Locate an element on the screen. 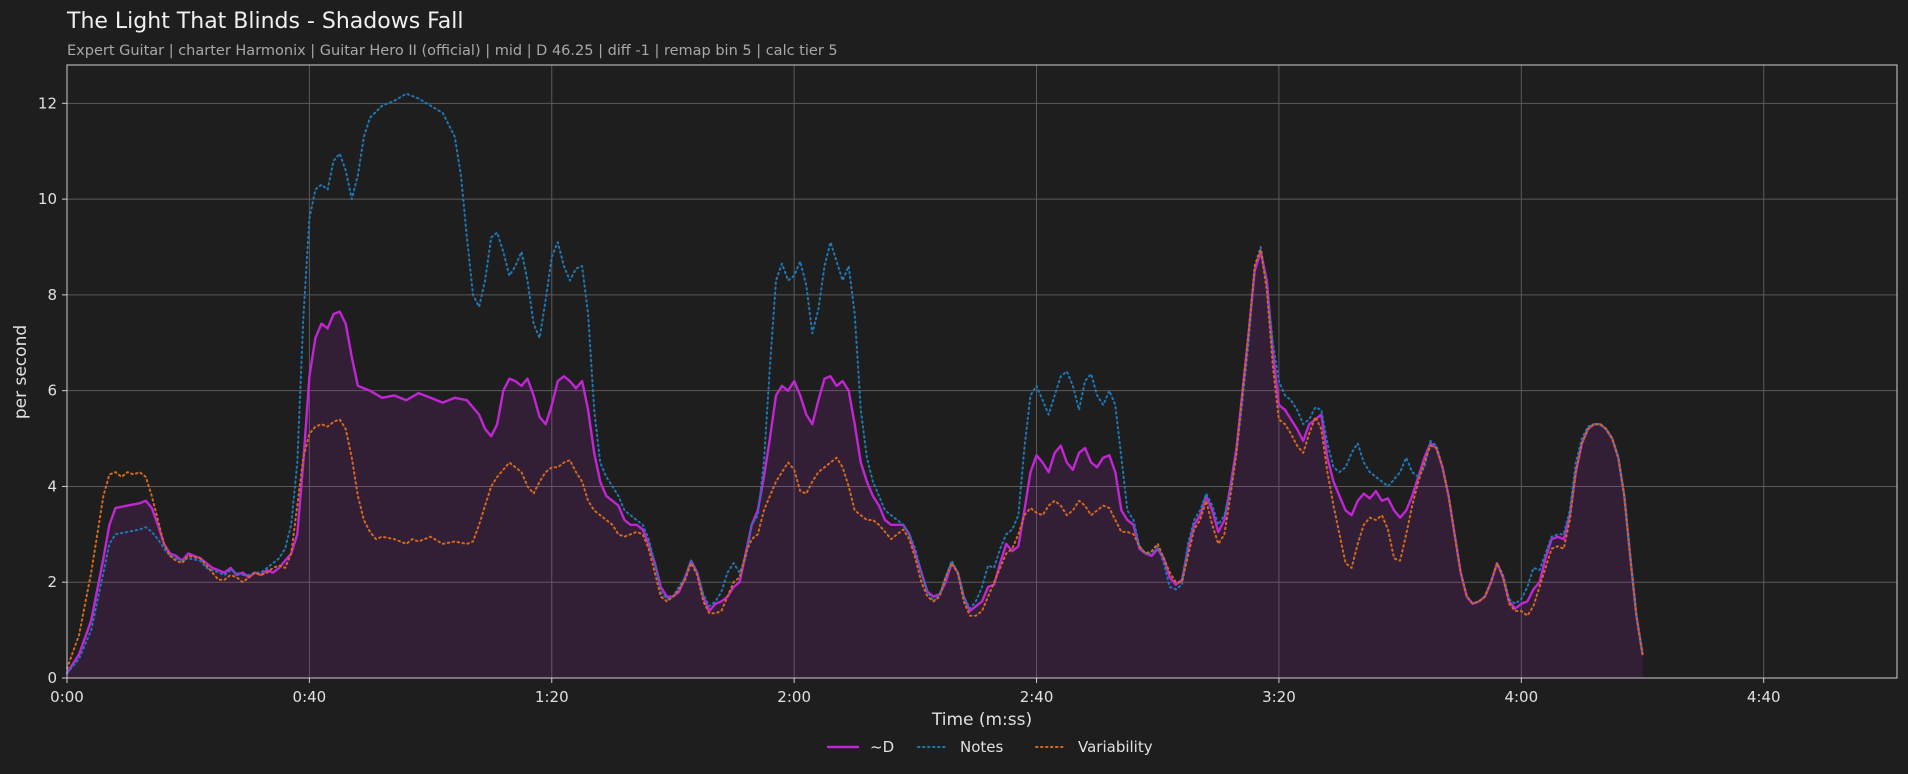  x-axis-ticks: 0:00 0:40 1:20 2:00 2:40 3:20 4:00 4:40 is located at coordinates (915, 692).